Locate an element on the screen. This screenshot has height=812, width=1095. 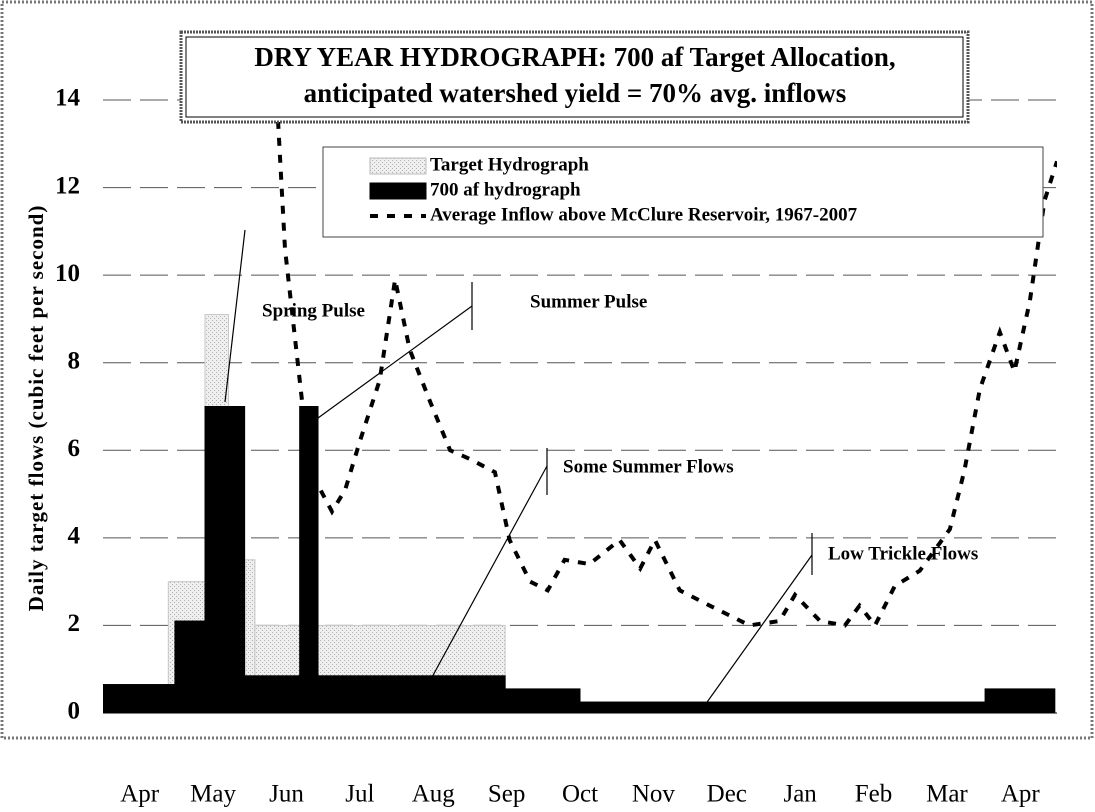
x-tick-label: Sep is located at coordinates (507, 794).